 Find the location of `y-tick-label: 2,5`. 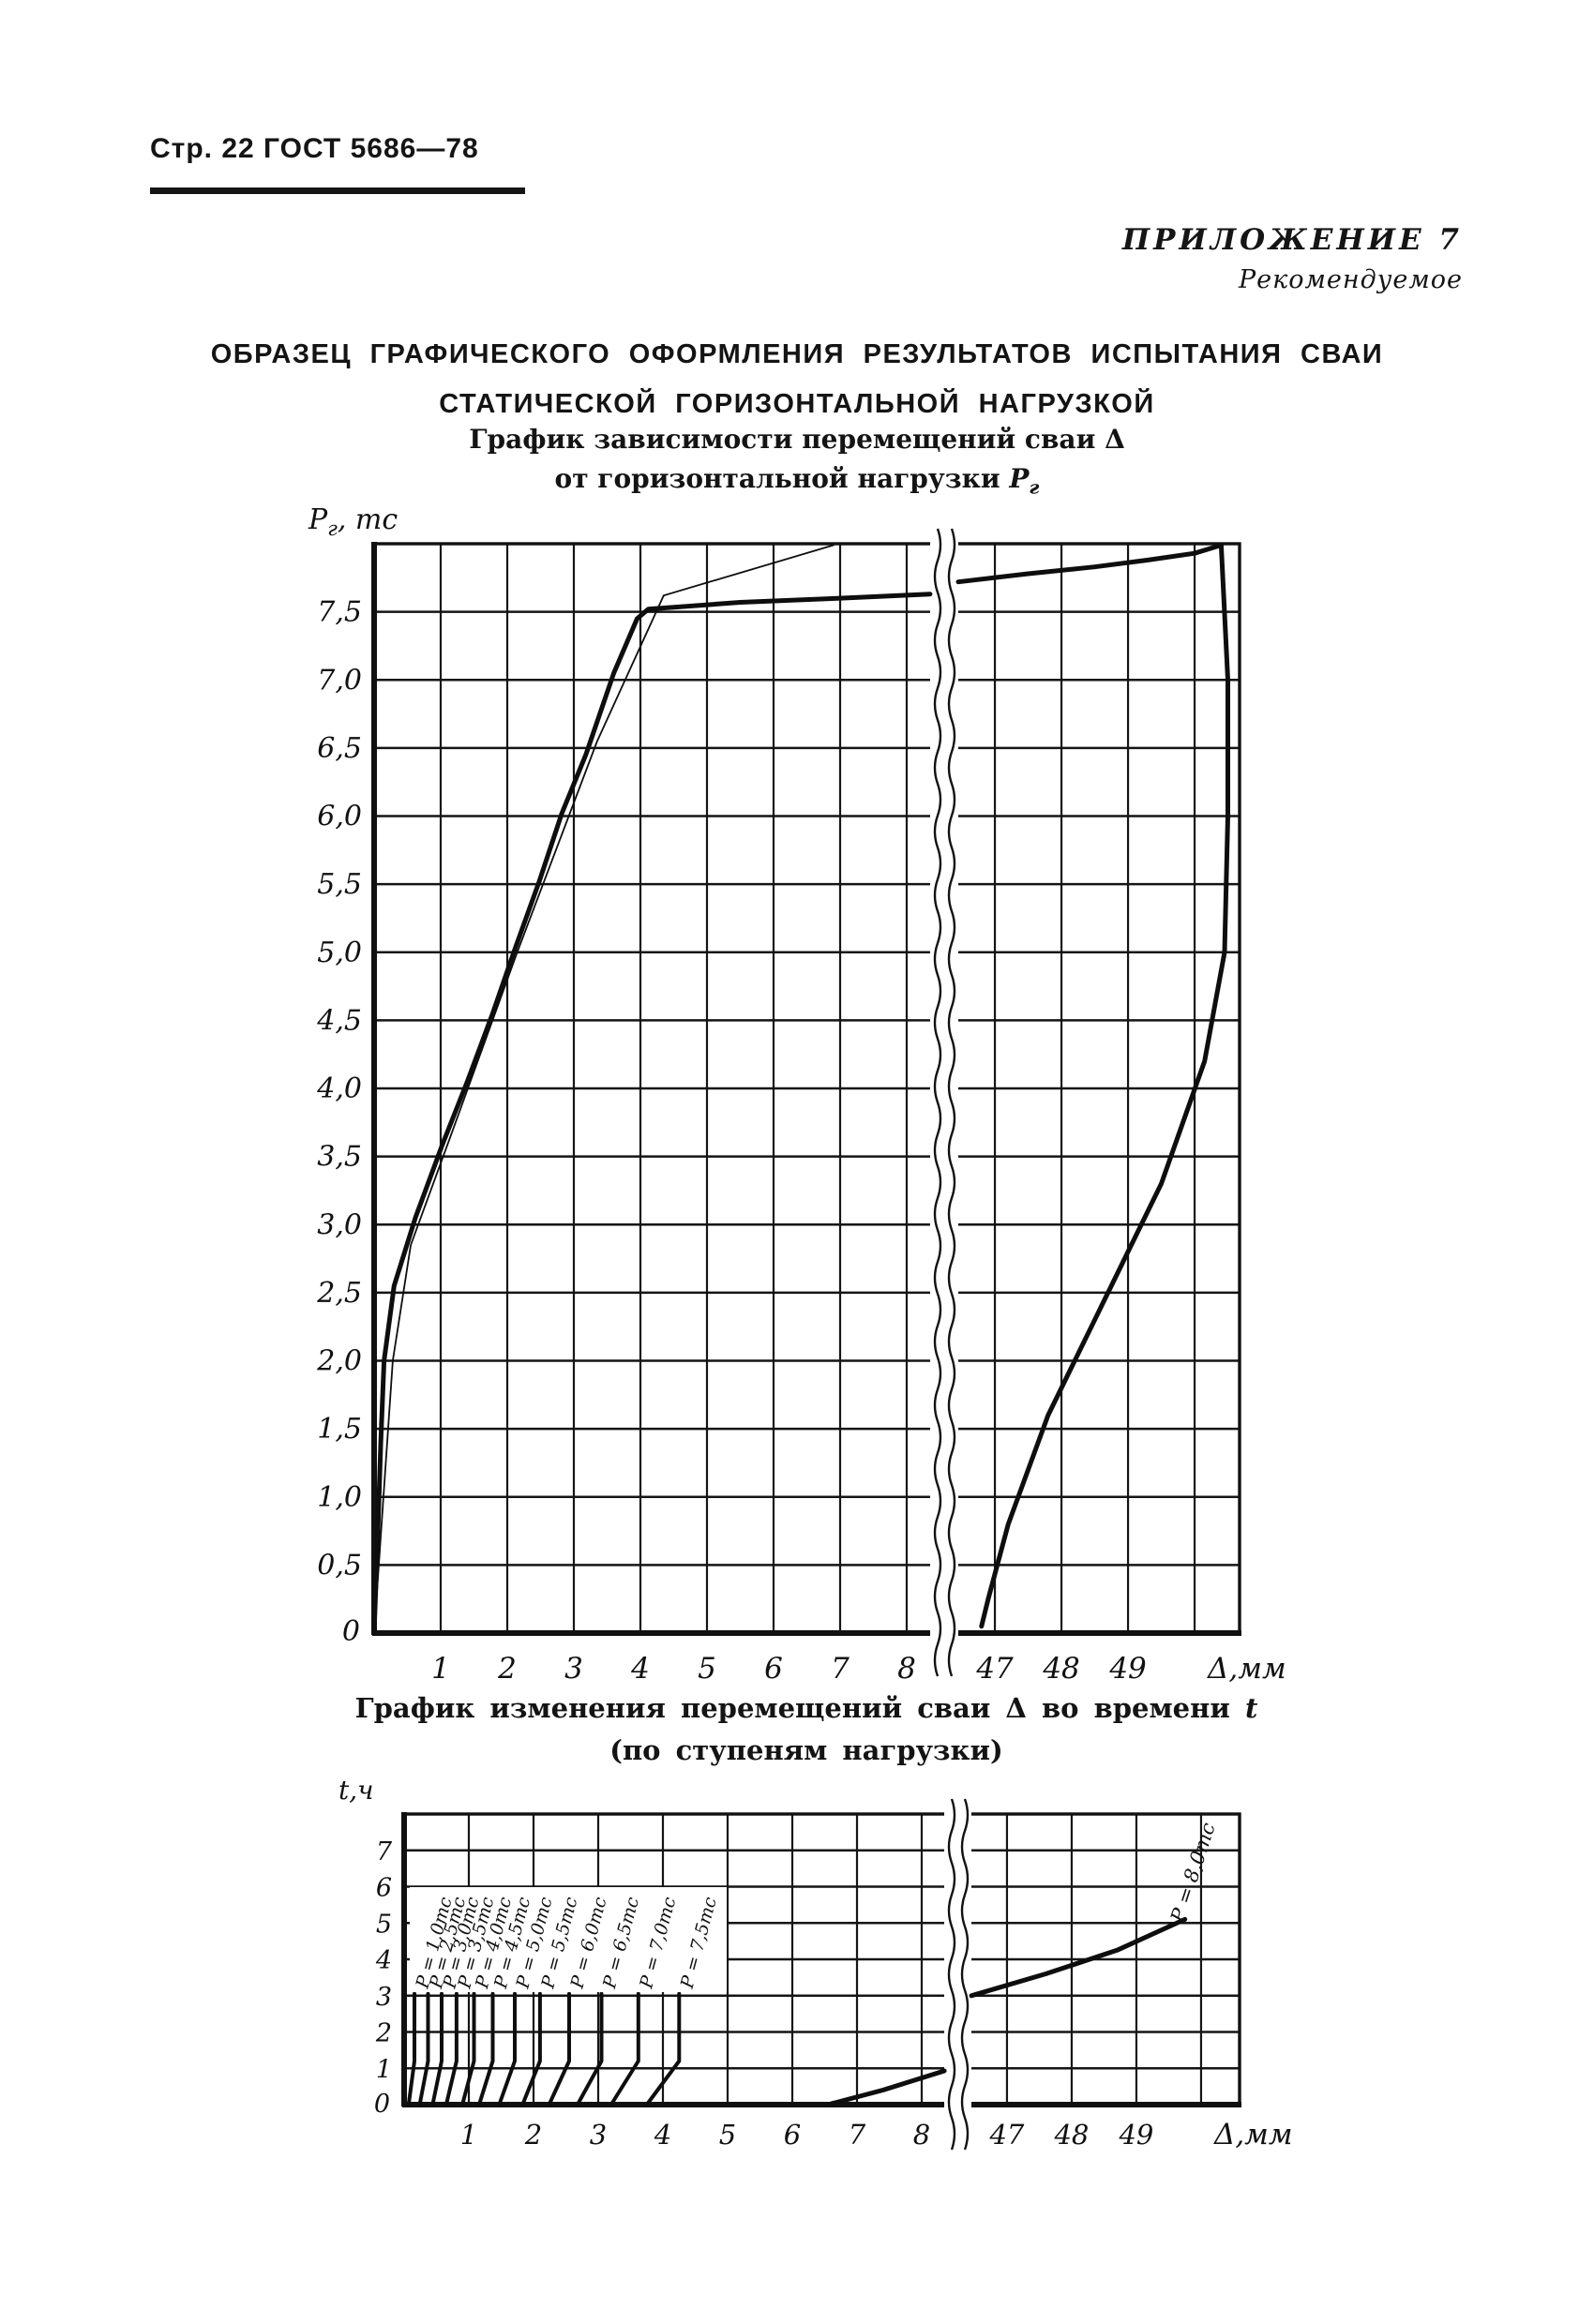

y-tick-label: 2,5 is located at coordinates (339, 1293).